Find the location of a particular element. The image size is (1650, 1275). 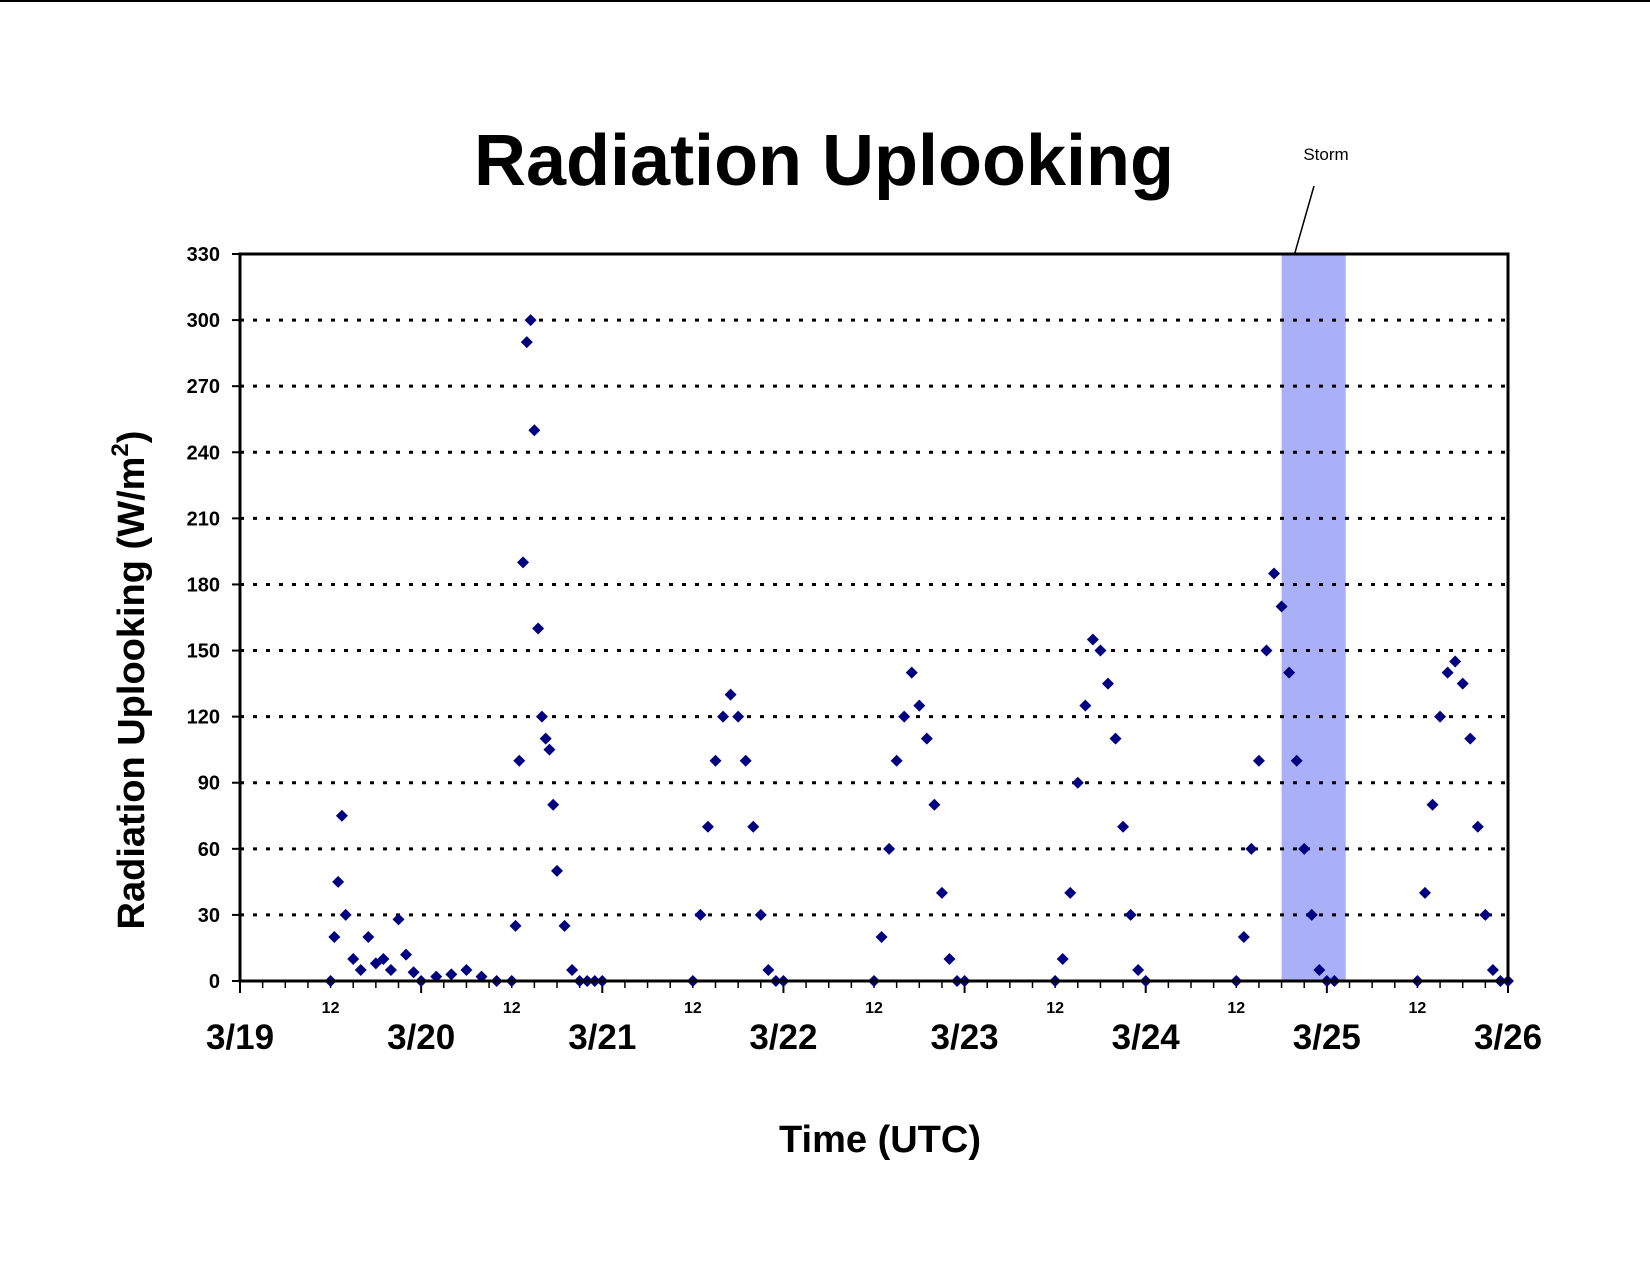

x-date-label: 3/23 is located at coordinates (965, 1037).